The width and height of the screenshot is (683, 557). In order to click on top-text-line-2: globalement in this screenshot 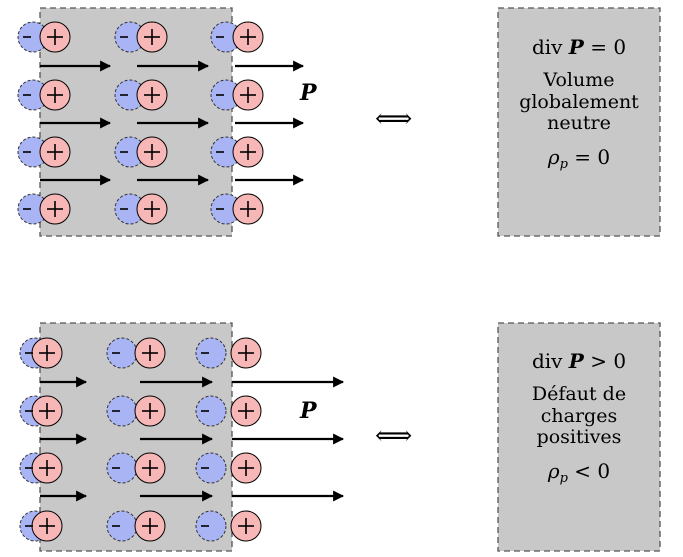, I will do `click(579, 101)`.